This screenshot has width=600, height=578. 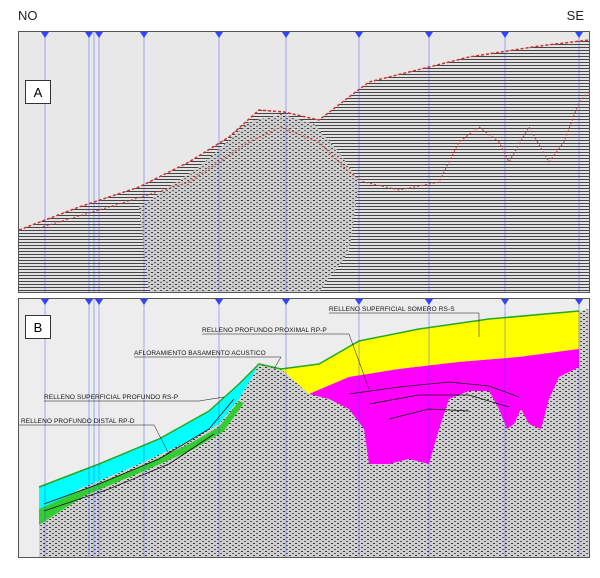 What do you see at coordinates (38, 327) in the screenshot?
I see `panel-b-label: B` at bounding box center [38, 327].